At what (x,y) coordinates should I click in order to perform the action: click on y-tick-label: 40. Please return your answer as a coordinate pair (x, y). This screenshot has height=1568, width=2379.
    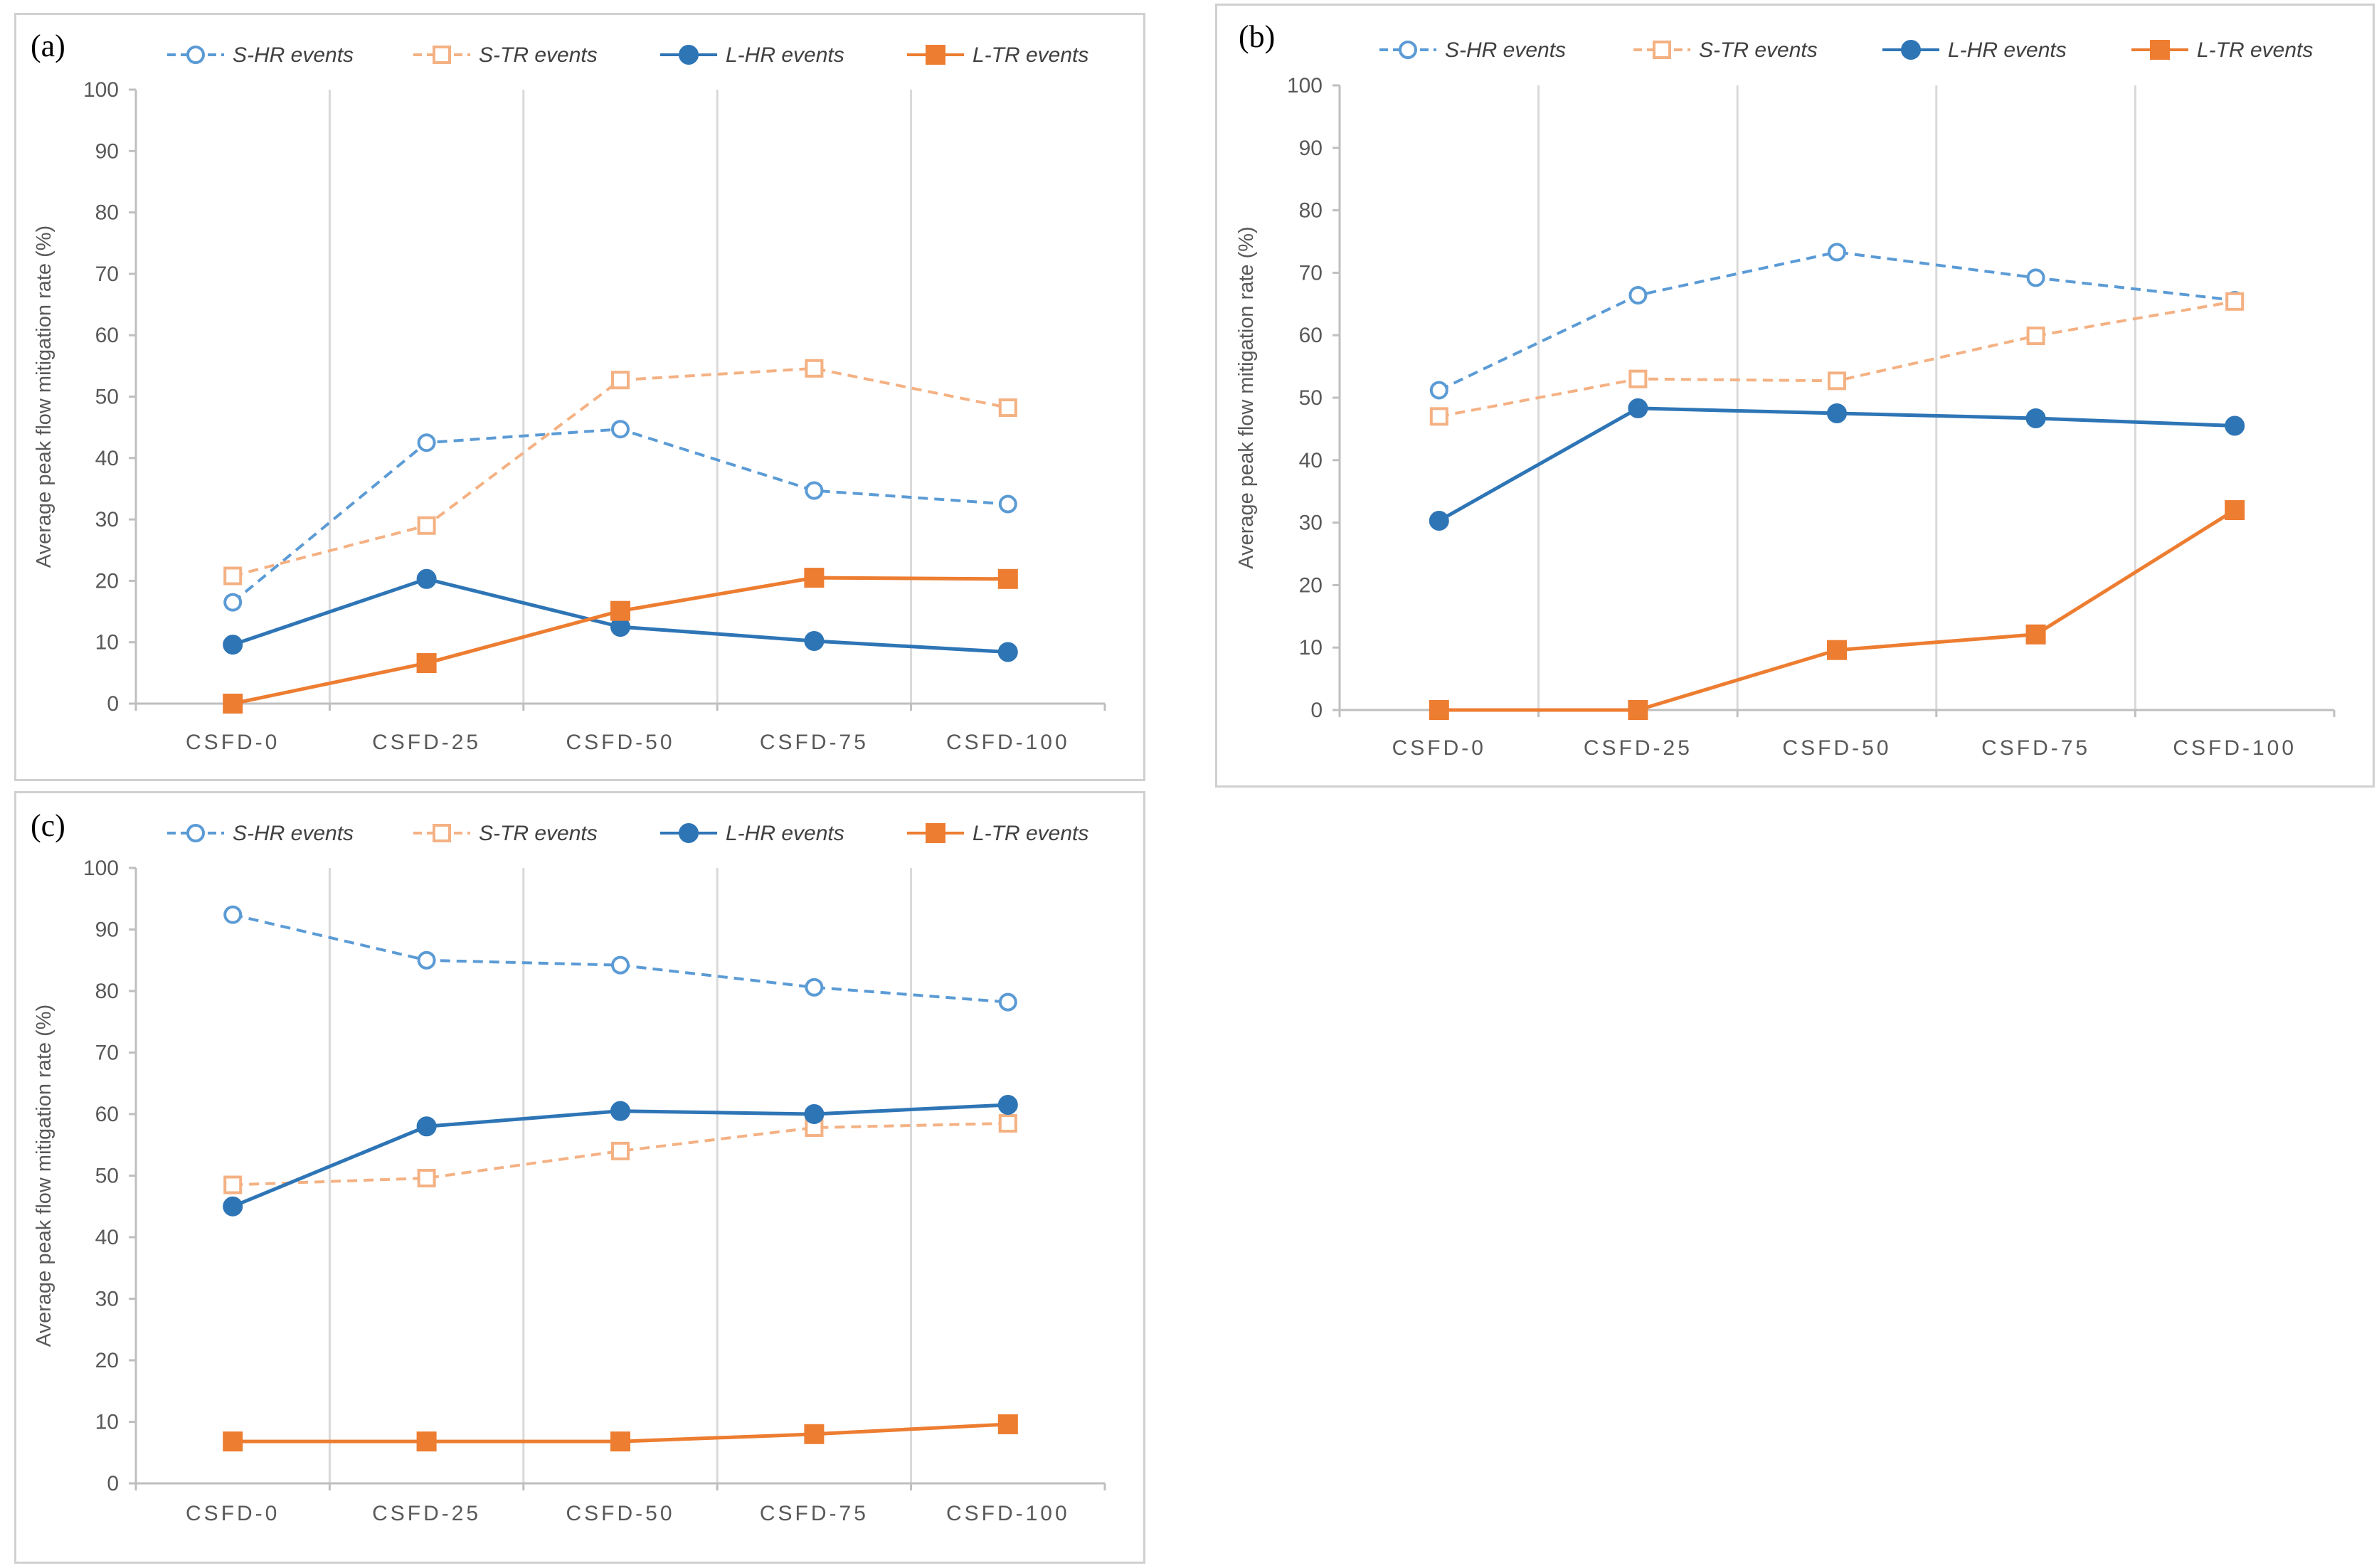
    Looking at the image, I should click on (107, 1237).